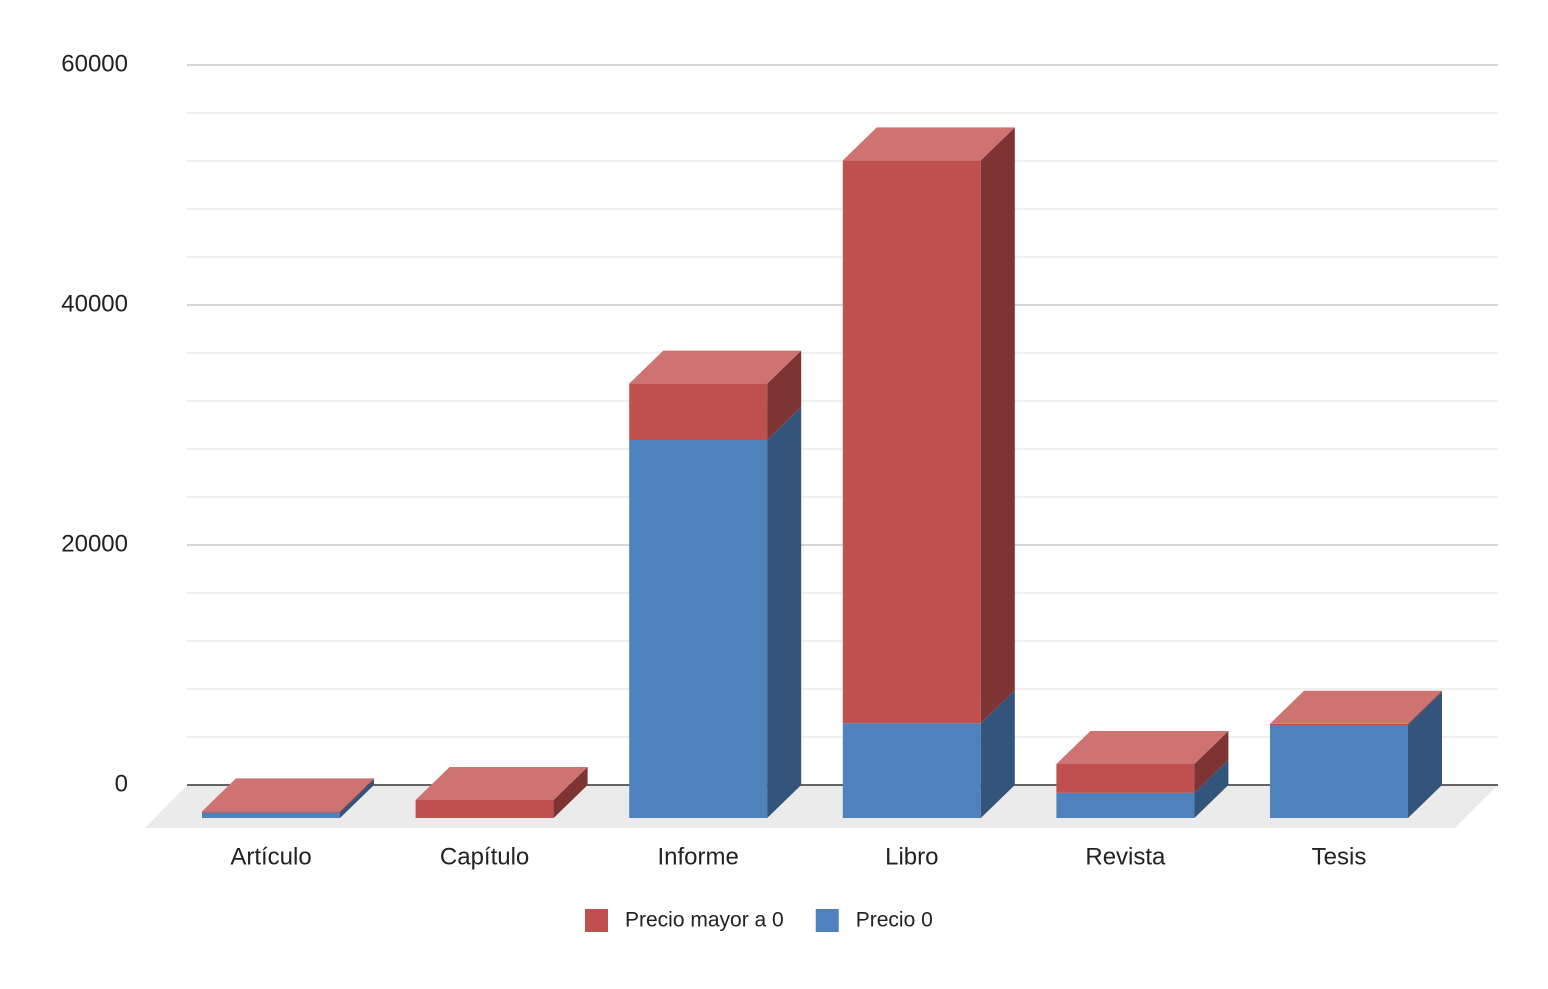 The height and width of the screenshot is (989, 1548). I want to click on legend-label: Precio mayor a 0, so click(704, 920).